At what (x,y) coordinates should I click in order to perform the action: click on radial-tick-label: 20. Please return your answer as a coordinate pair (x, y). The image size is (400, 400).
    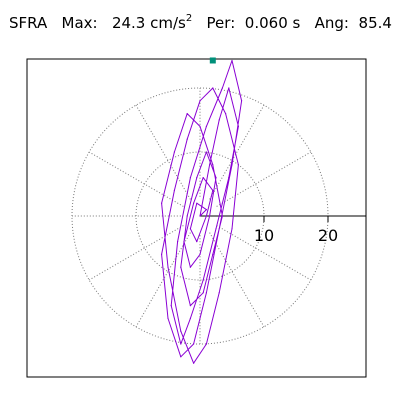
    Looking at the image, I should click on (328, 235).